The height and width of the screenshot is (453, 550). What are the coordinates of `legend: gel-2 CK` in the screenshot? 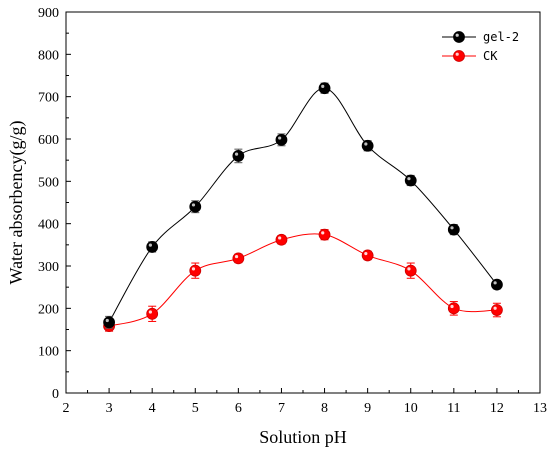 It's located at (480, 46).